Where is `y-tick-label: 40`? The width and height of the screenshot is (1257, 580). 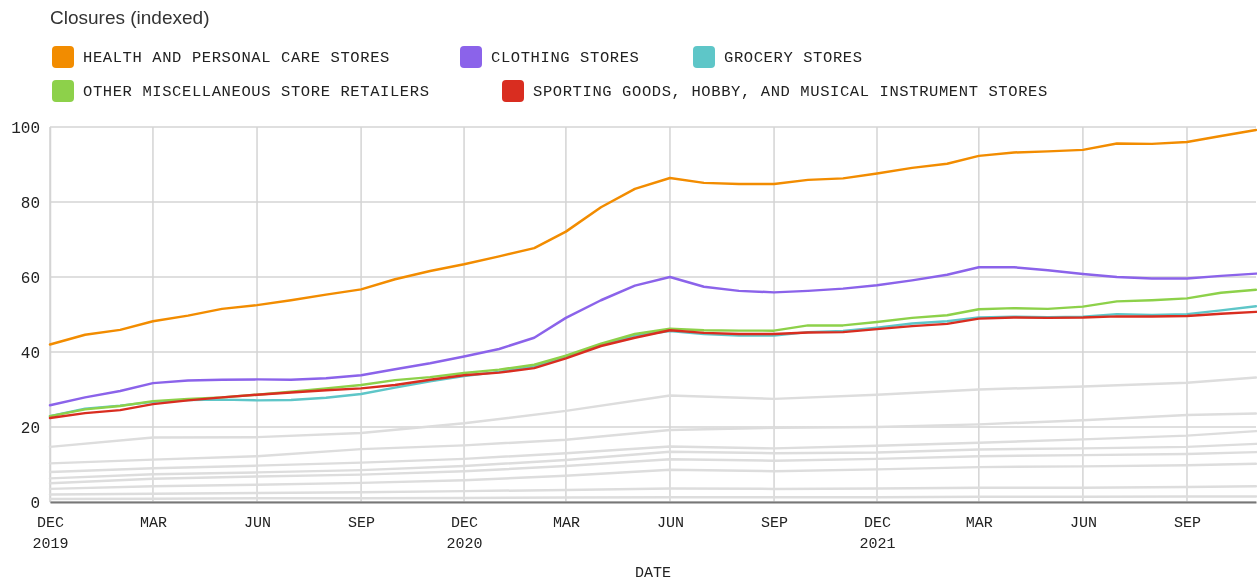
y-tick-label: 40 is located at coordinates (30, 353).